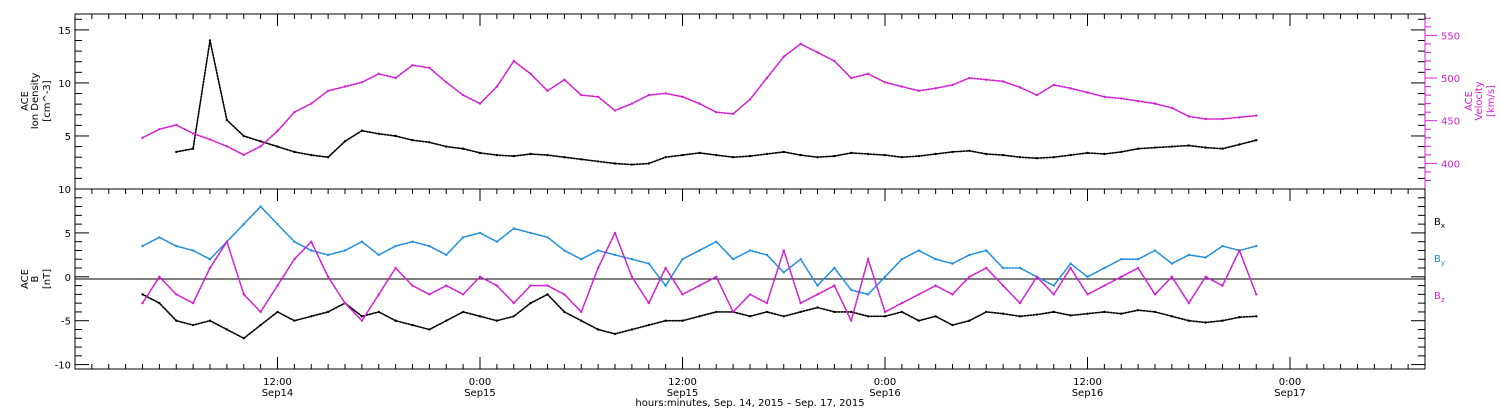 Image resolution: width=1500 pixels, height=410 pixels. I want to click on top-ylabel-line-1: ACE, so click(25, 101).